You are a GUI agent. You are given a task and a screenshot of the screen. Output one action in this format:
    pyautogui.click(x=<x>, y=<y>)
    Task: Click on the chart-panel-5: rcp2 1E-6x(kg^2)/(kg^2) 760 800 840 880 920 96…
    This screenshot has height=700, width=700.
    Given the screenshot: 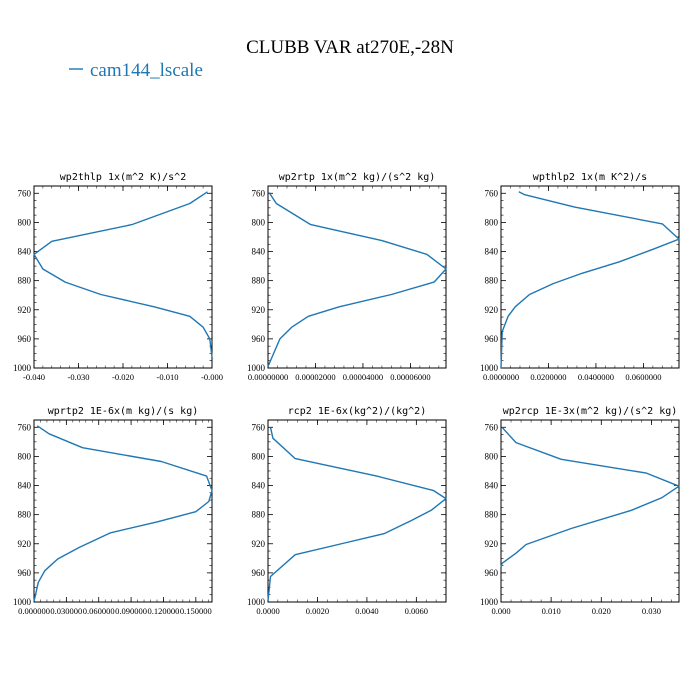 What is the action you would take?
    pyautogui.click(x=347, y=511)
    